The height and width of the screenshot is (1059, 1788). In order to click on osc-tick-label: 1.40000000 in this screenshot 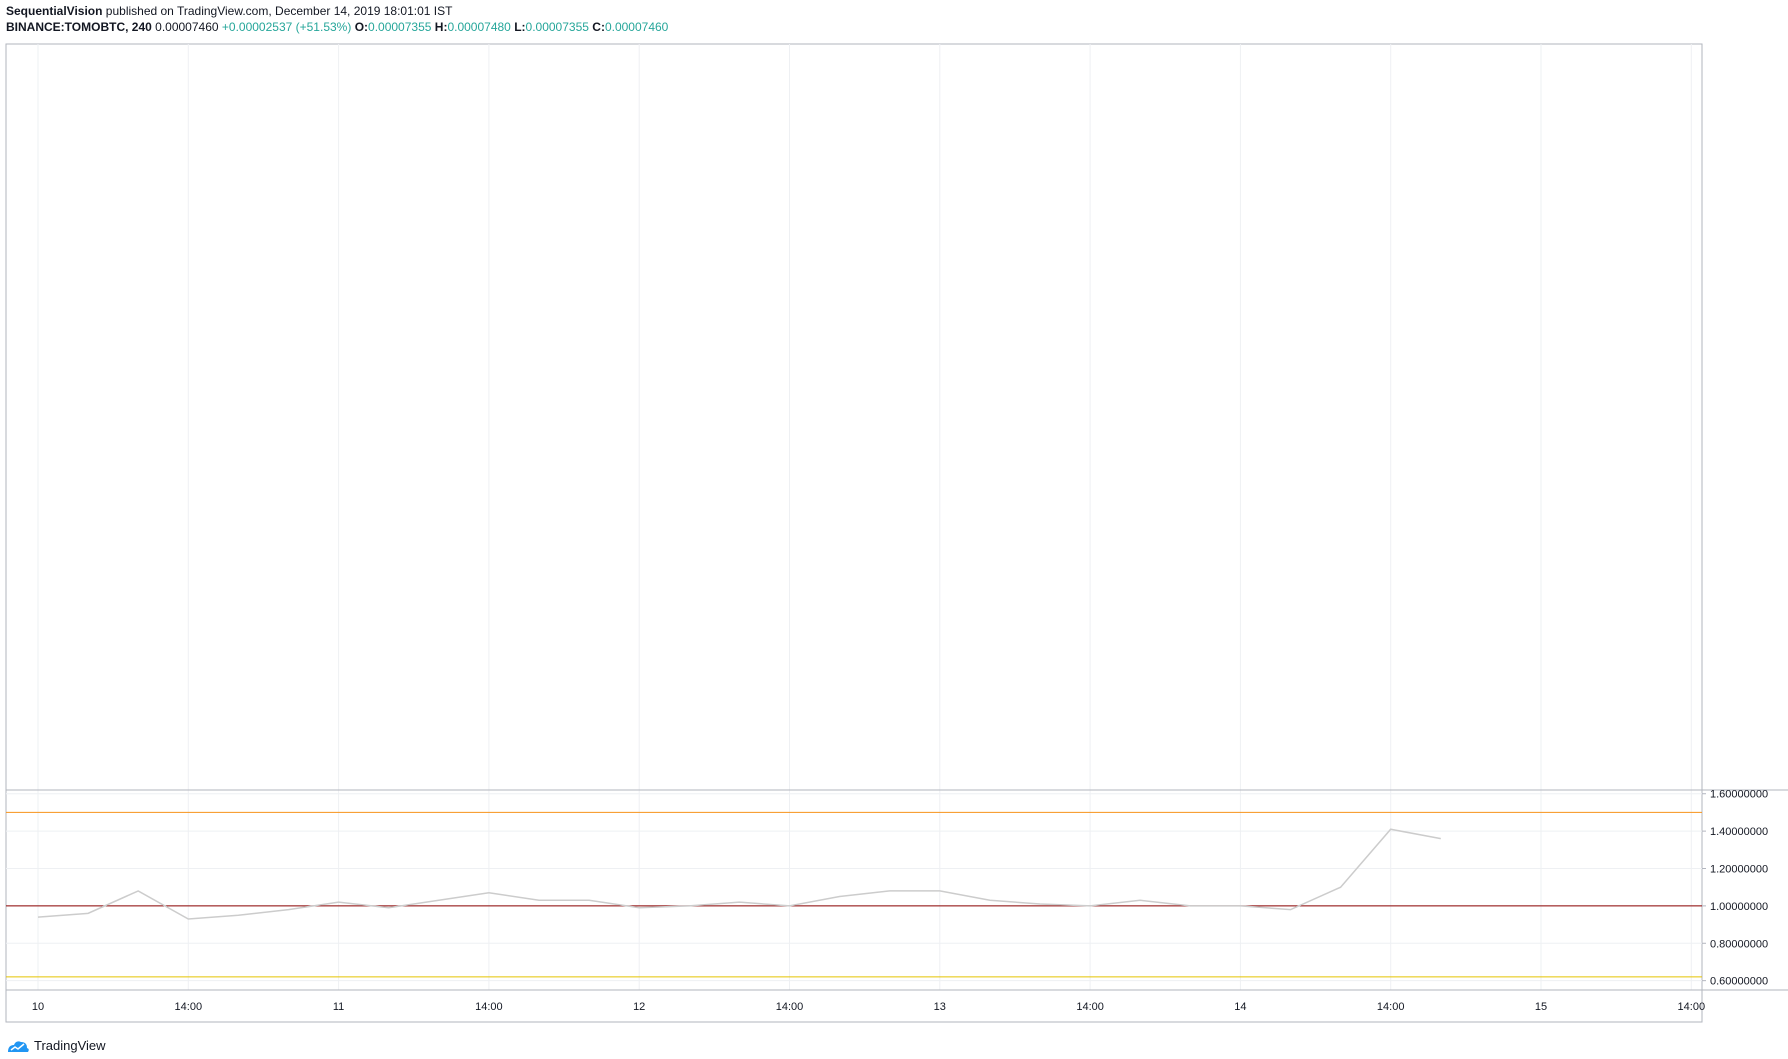, I will do `click(1739, 832)`.